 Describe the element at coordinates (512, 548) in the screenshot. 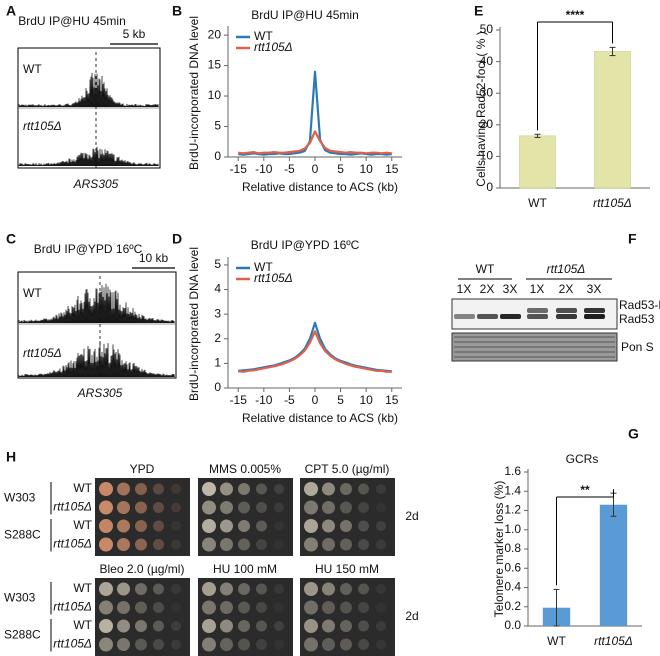

I see `y-tick-label: 0.8` at that location.